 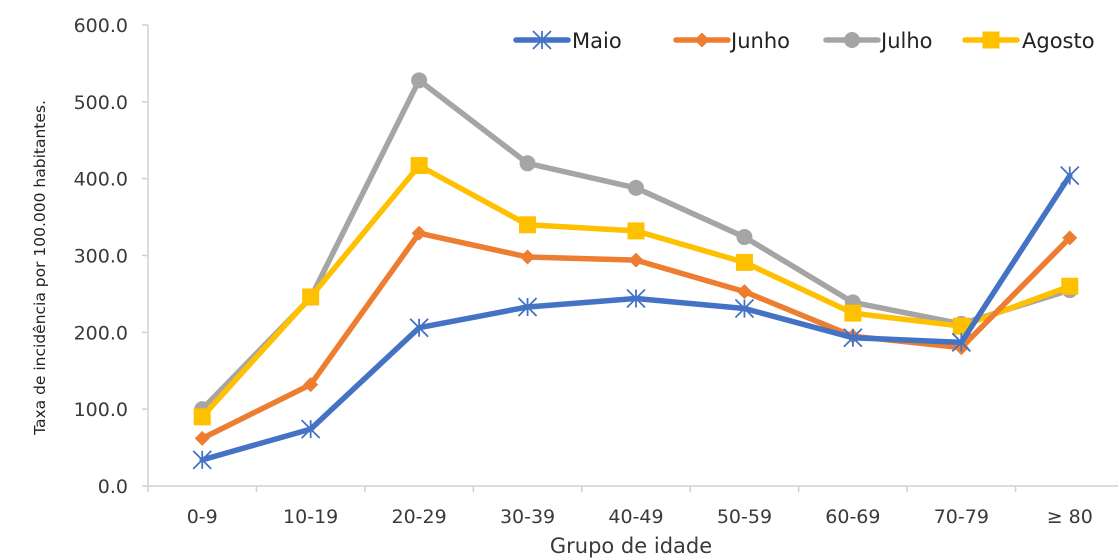 I want to click on x-tick-label: 70-79, so click(x=961, y=517).